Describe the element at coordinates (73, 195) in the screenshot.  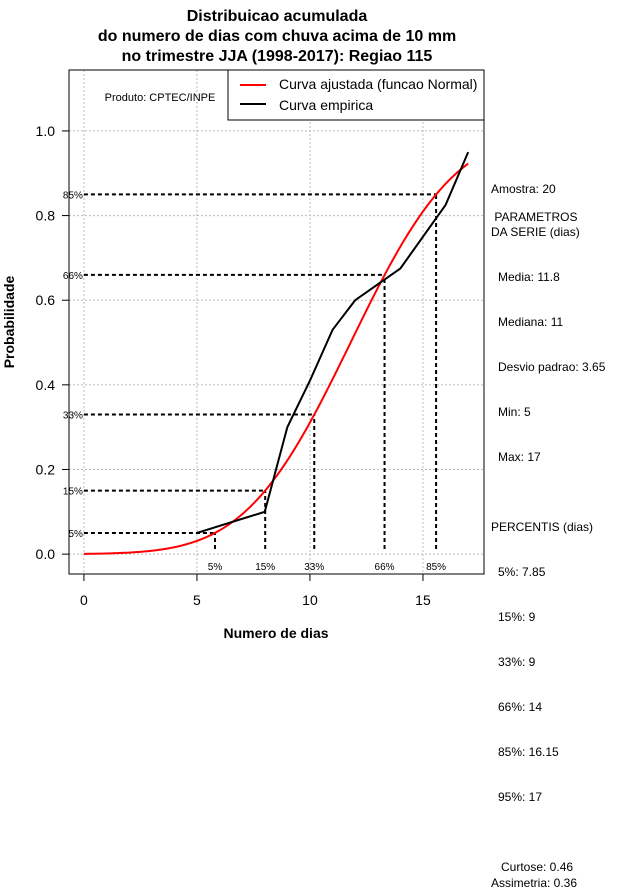
I see `percentile-y-label: 85%` at that location.